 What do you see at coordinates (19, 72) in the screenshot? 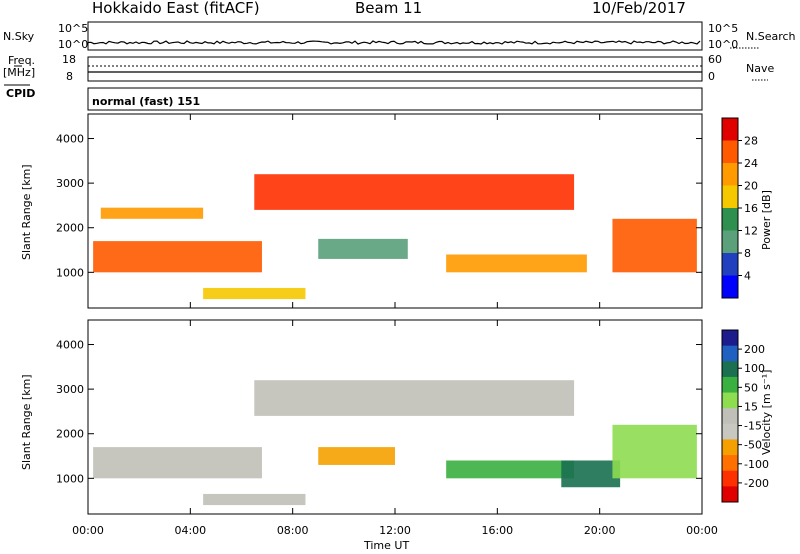
I see `freq-unit-label: [MHz]` at bounding box center [19, 72].